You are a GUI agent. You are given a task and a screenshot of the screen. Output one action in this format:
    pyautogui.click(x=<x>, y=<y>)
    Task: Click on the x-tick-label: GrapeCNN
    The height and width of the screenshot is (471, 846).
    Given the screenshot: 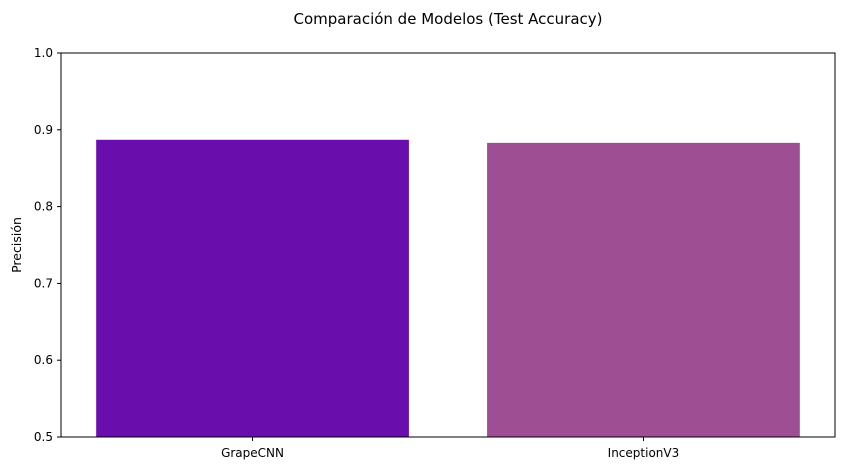 What is the action you would take?
    pyautogui.click(x=252, y=453)
    